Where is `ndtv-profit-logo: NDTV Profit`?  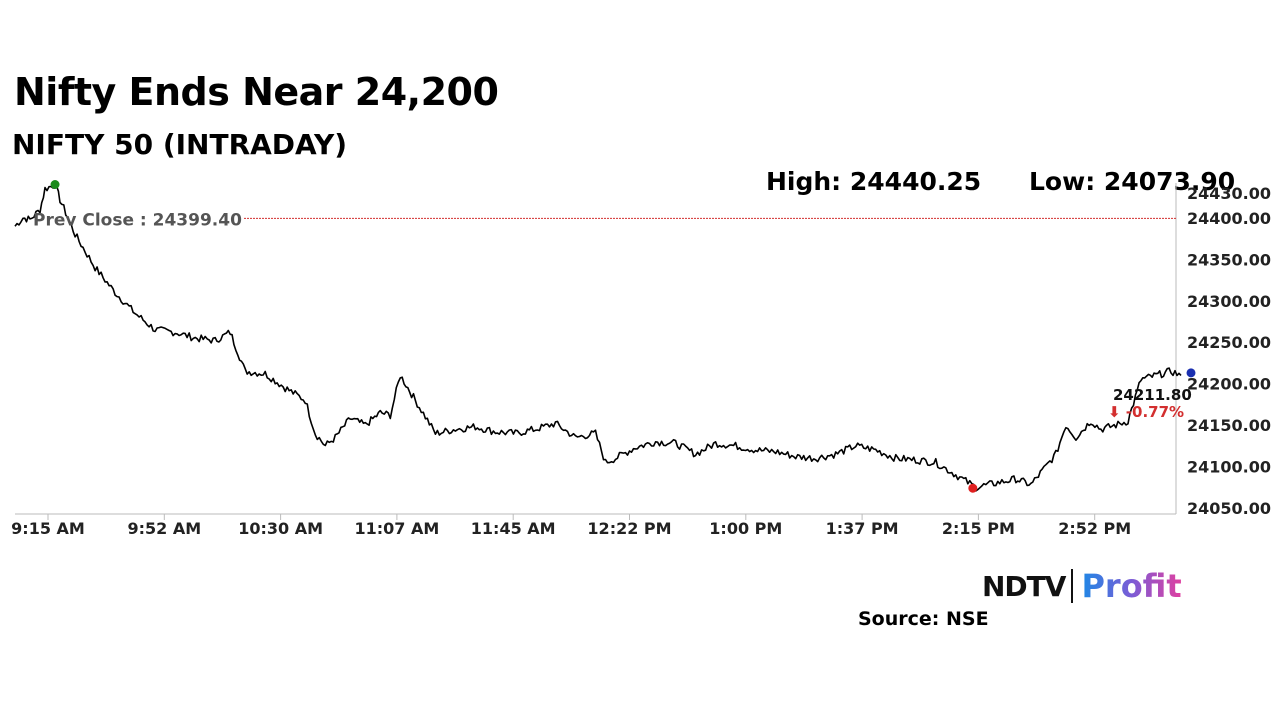
ndtv-profit-logo: NDTV Profit is located at coordinates (1082, 586).